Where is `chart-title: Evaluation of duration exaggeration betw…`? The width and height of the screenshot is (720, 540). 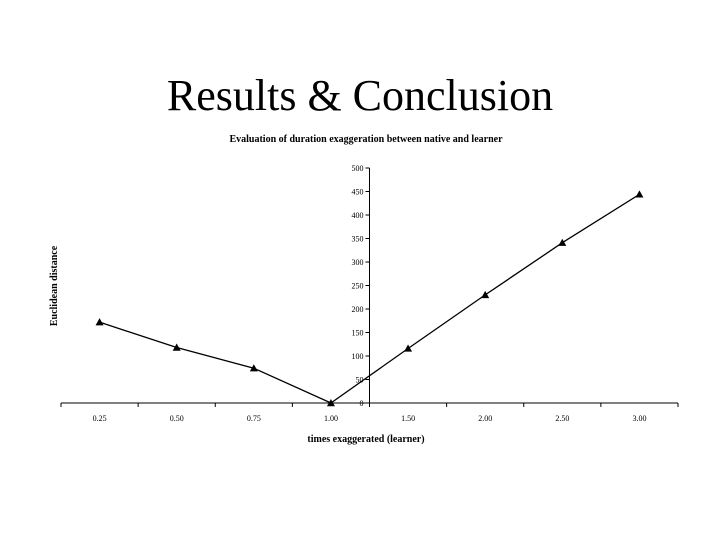 chart-title: Evaluation of duration exaggeration betw… is located at coordinates (366, 139).